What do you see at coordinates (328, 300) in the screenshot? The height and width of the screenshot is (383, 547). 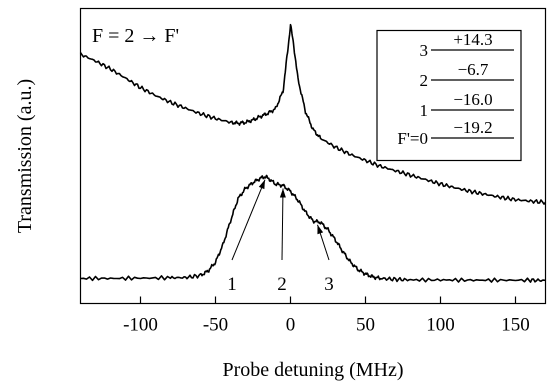 I see `x-axis-ticks` at bounding box center [328, 300].